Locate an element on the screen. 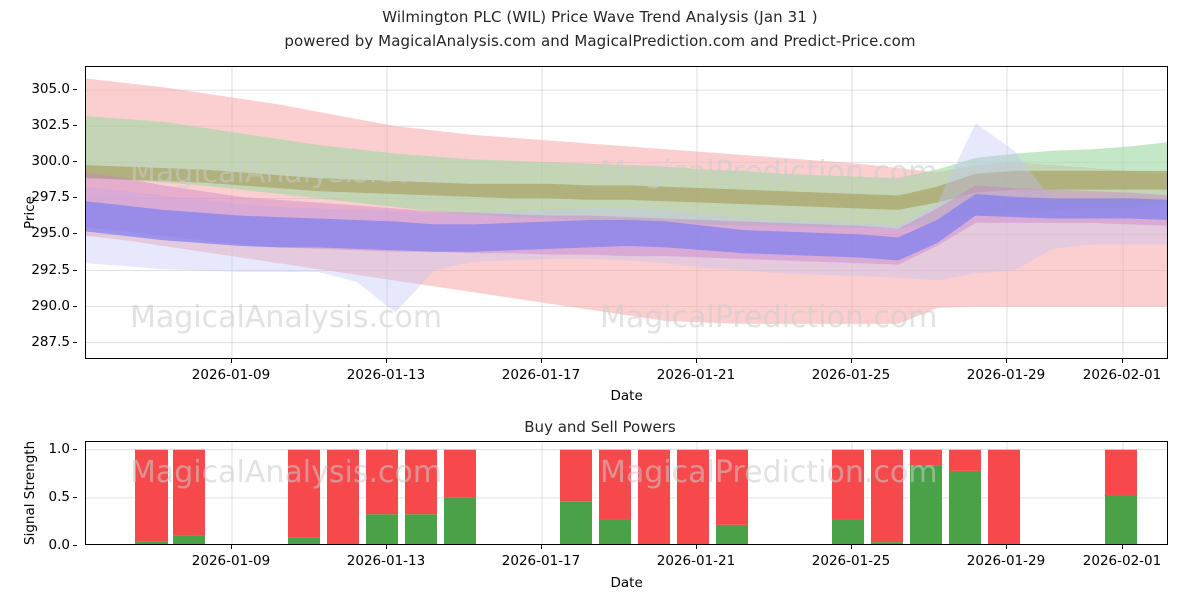 Image resolution: width=1200 pixels, height=600 pixels. price-x-tick-label: 2026-01-25 is located at coordinates (851, 375).